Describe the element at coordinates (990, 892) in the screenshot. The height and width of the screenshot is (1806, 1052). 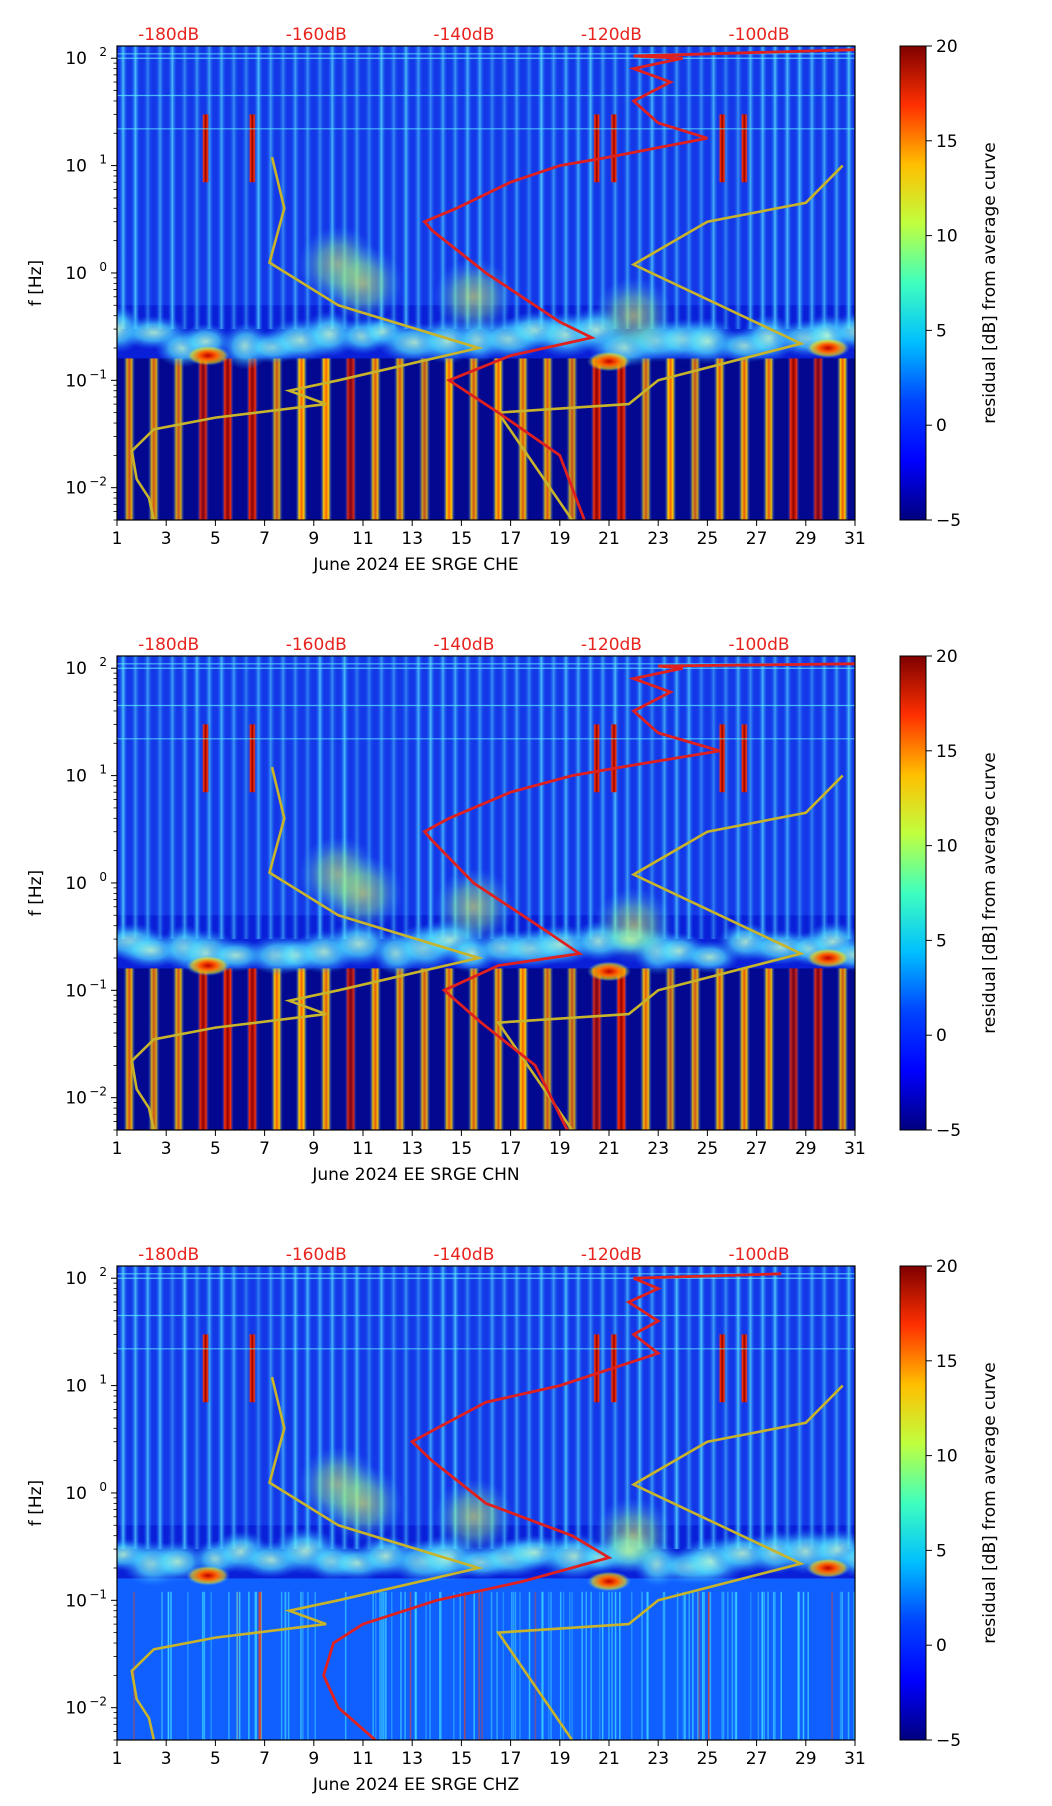
I see `colorbar-label: residual [dB] from average curve` at that location.